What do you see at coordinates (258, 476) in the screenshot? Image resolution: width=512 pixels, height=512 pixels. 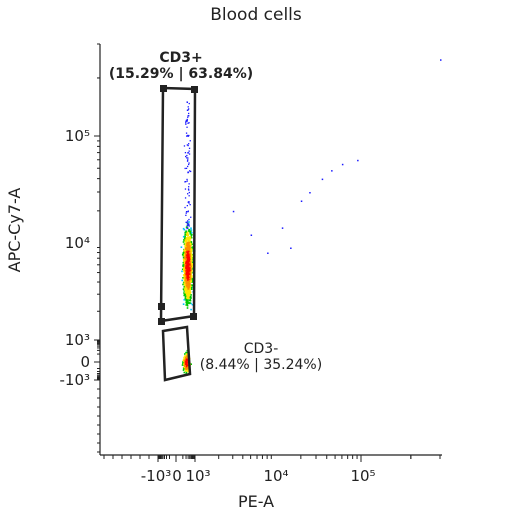 I see `x-axis-tick-labels: -10³ 0 10³ 10⁴ 10⁵` at bounding box center [258, 476].